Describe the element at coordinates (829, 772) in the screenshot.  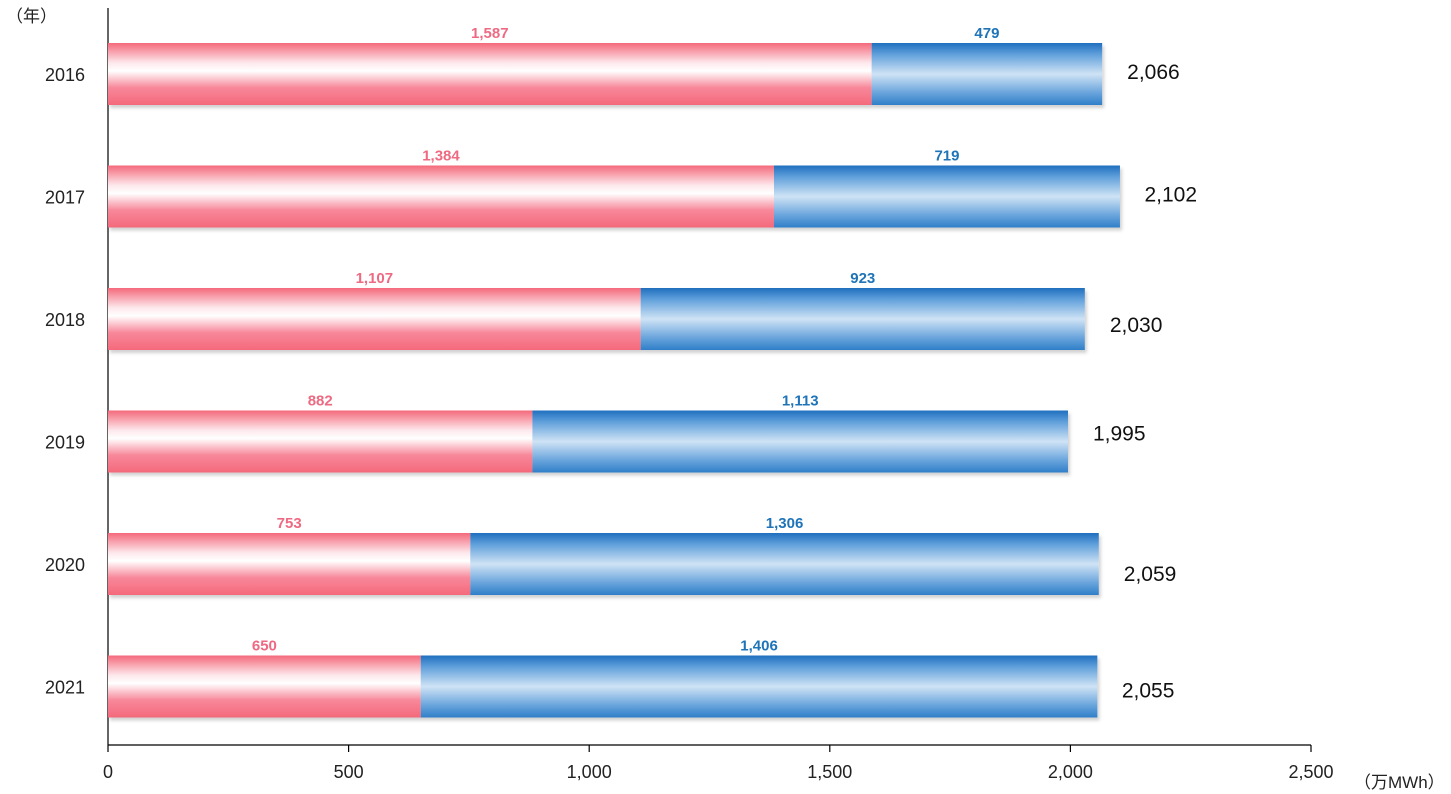
I see `x-tick-label: 1,500` at that location.